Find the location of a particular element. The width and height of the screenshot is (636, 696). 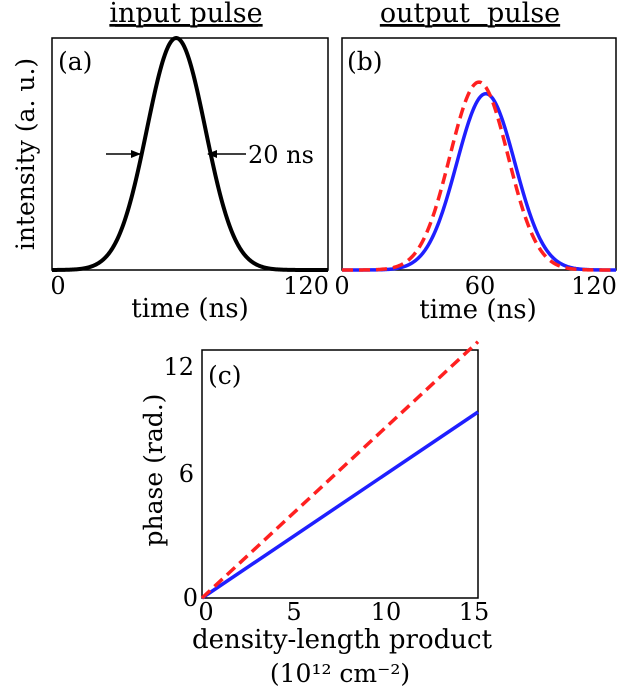

panel-a-frame is located at coordinates (190, 154).